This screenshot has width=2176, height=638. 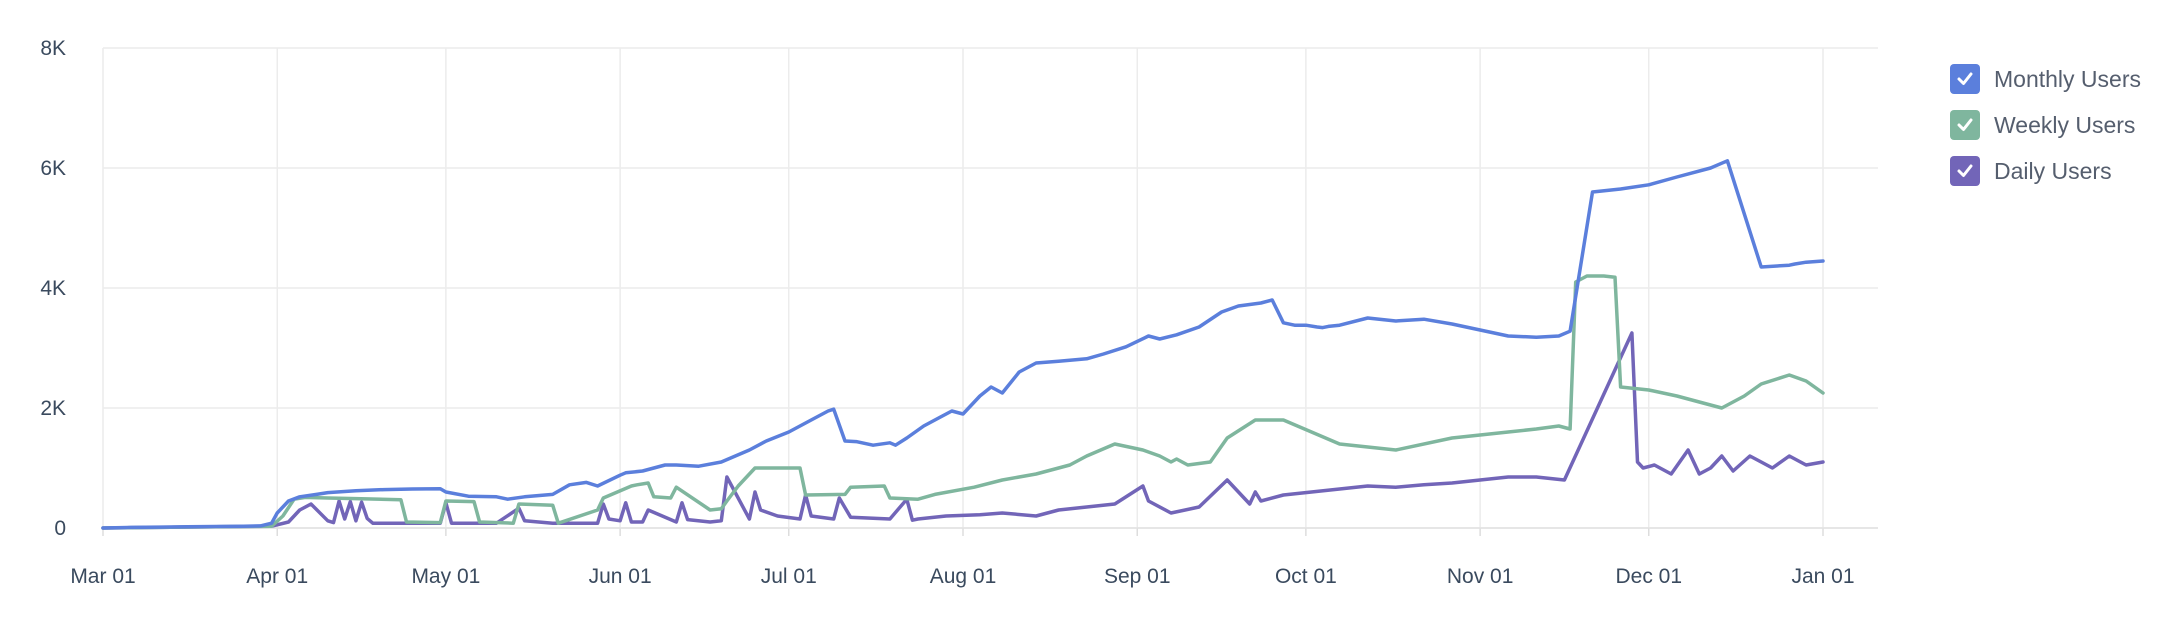 What do you see at coordinates (789, 576) in the screenshot?
I see `x-tick-label: Jul 01` at bounding box center [789, 576].